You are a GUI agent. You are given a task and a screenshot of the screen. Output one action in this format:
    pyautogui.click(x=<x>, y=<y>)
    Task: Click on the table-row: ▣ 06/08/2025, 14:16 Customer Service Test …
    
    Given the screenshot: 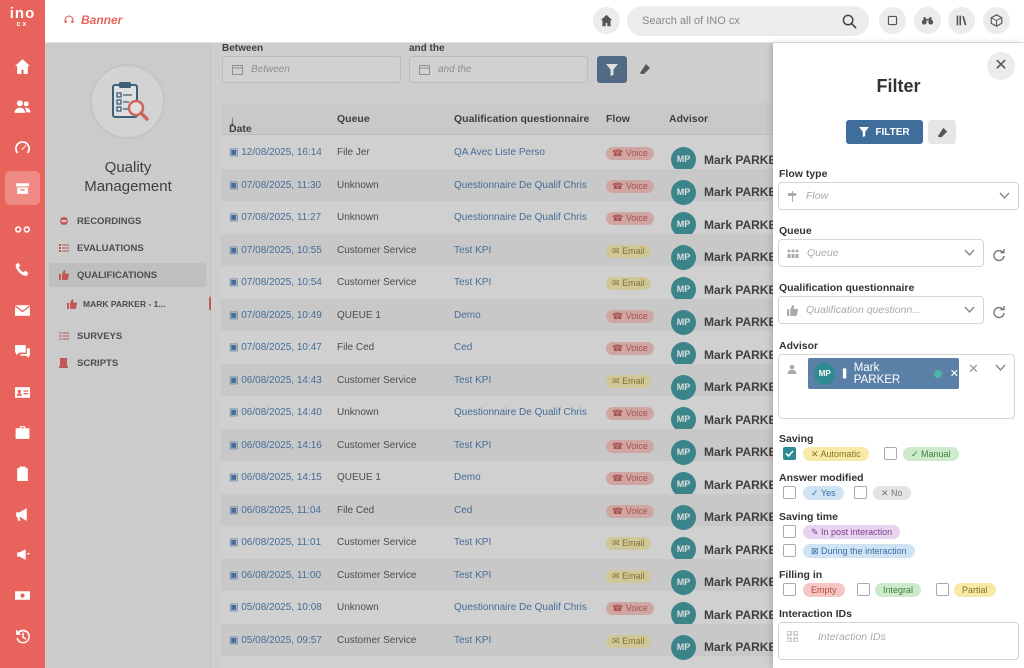 What is the action you would take?
    pyautogui.click(x=497, y=446)
    